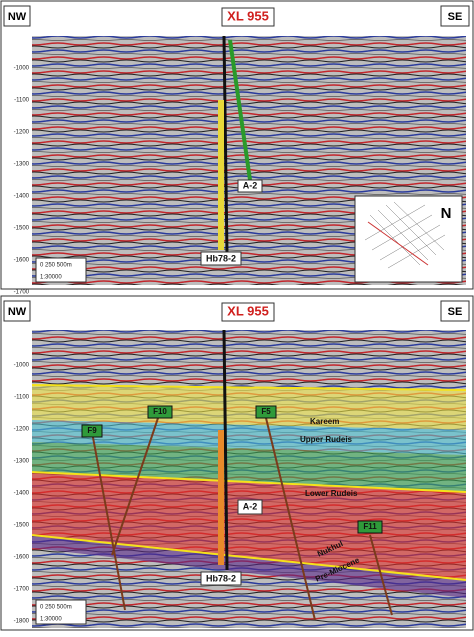 This screenshot has height=637, width=474. I want to click on north-arrow: N, so click(446, 213).